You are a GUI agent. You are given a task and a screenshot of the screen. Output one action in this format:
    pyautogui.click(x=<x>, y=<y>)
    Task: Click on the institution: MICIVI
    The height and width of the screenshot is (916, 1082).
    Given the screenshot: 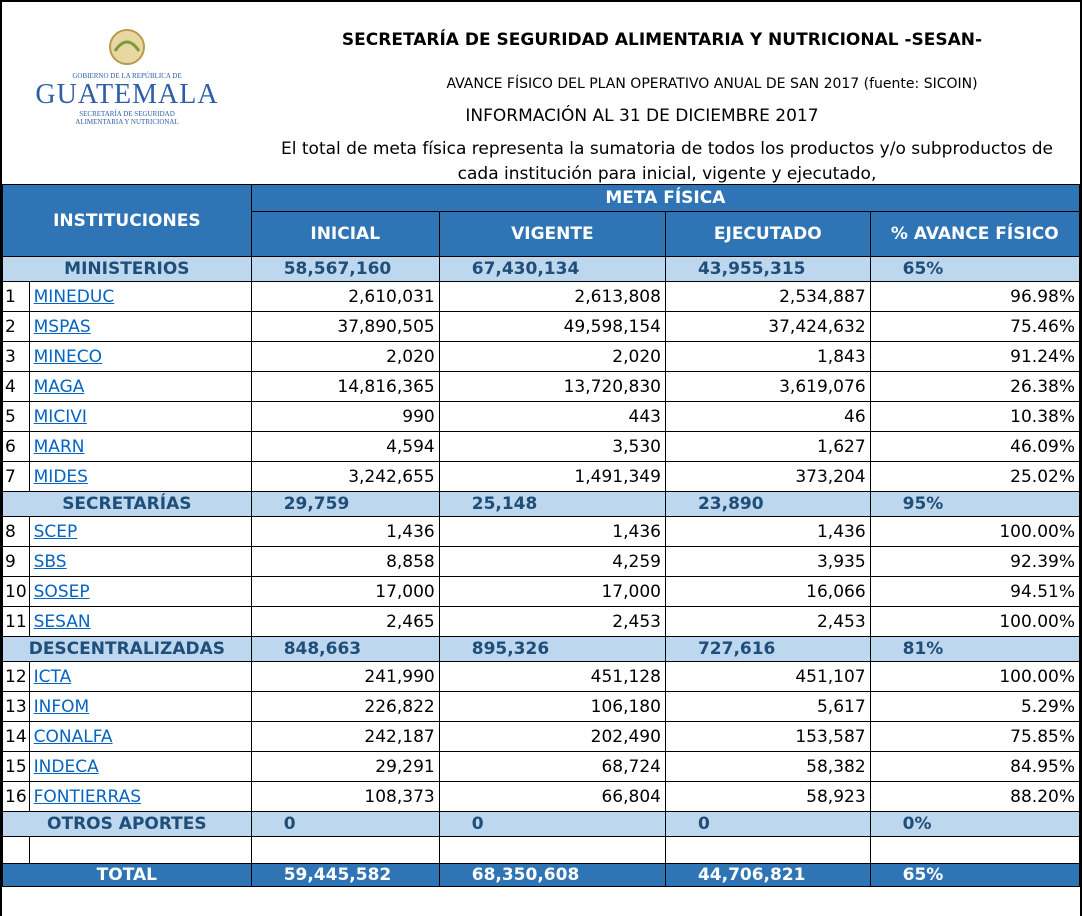 What is the action you would take?
    pyautogui.click(x=140, y=416)
    